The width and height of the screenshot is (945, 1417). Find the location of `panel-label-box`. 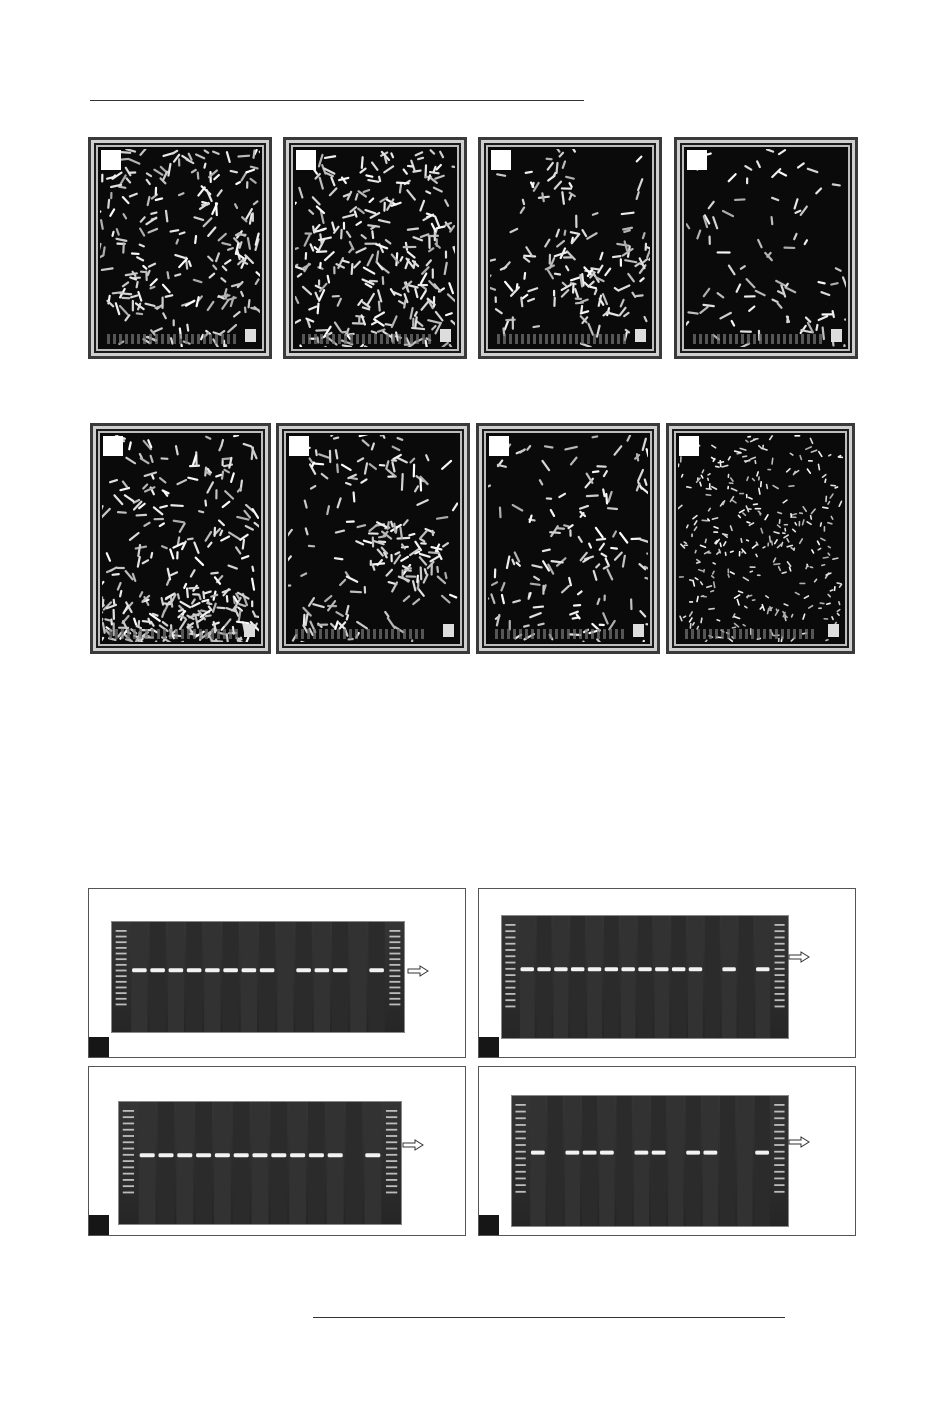

panel-label-box is located at coordinates (697, 160).